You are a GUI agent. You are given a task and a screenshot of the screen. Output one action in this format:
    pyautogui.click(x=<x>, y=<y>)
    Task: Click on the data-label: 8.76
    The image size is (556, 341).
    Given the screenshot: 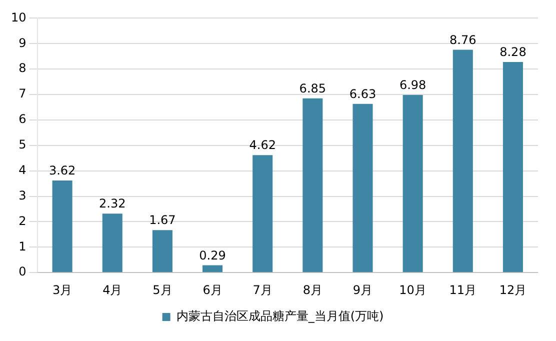 What is the action you would take?
    pyautogui.click(x=463, y=39)
    